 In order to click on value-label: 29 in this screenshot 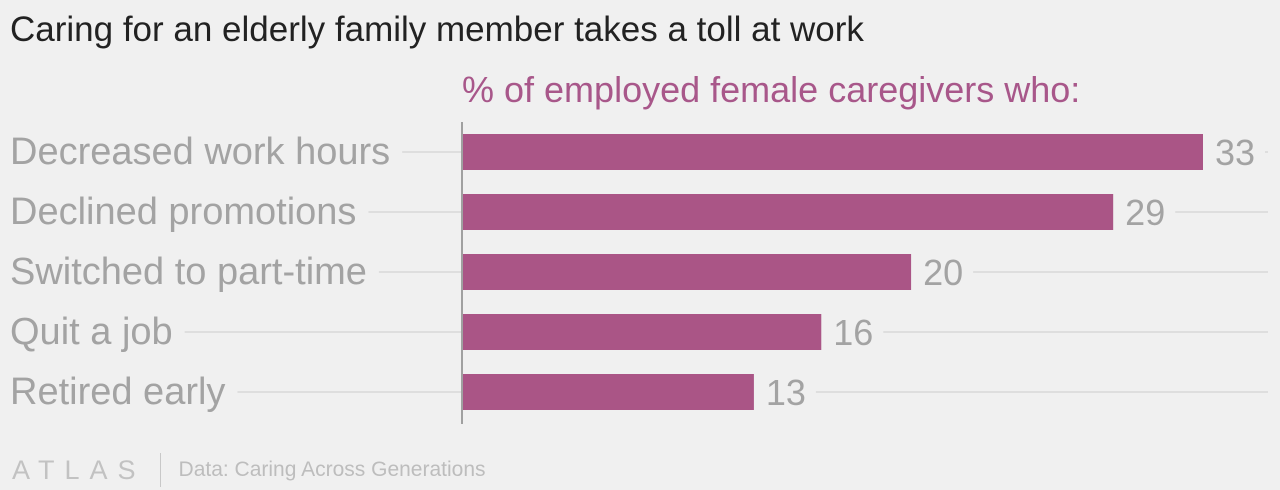, I will do `click(1145, 212)`.